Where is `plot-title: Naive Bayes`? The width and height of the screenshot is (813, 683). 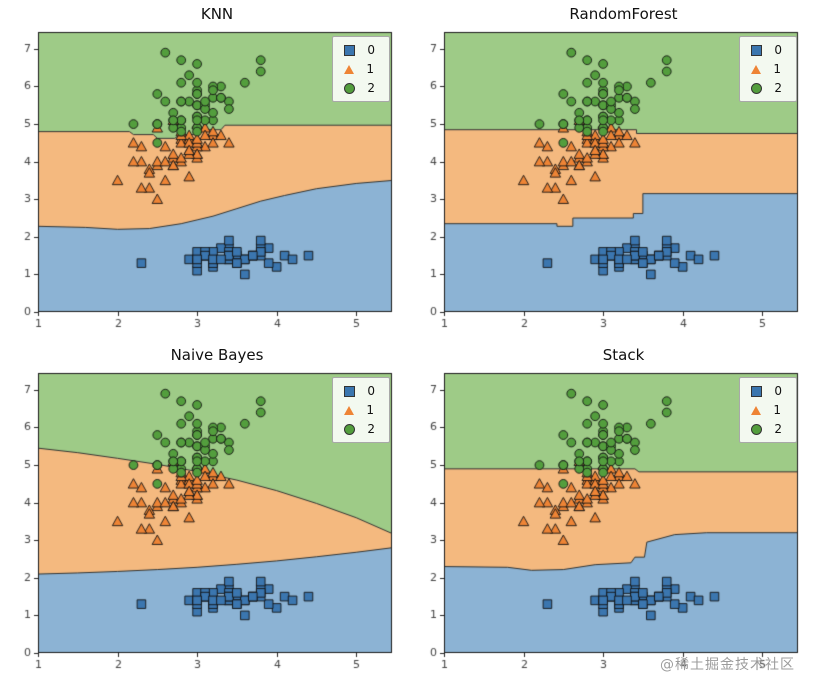 plot-title: Naive Bayes is located at coordinates (217, 355).